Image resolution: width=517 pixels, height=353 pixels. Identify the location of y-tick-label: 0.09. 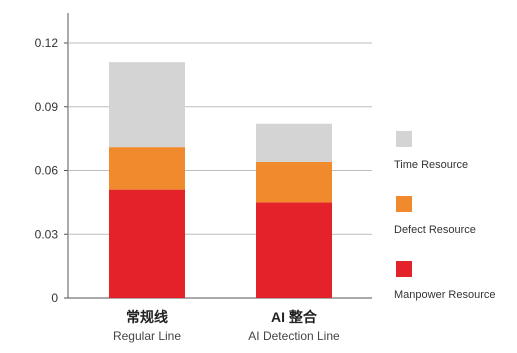
(47, 107).